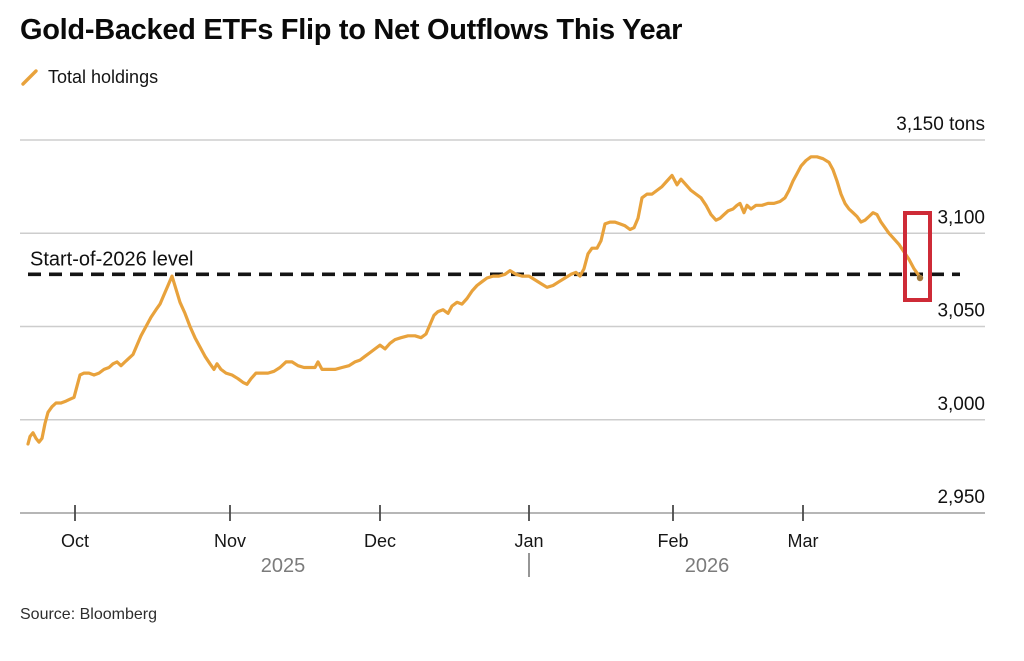  What do you see at coordinates (917, 256) in the screenshot?
I see `highlight-box` at bounding box center [917, 256].